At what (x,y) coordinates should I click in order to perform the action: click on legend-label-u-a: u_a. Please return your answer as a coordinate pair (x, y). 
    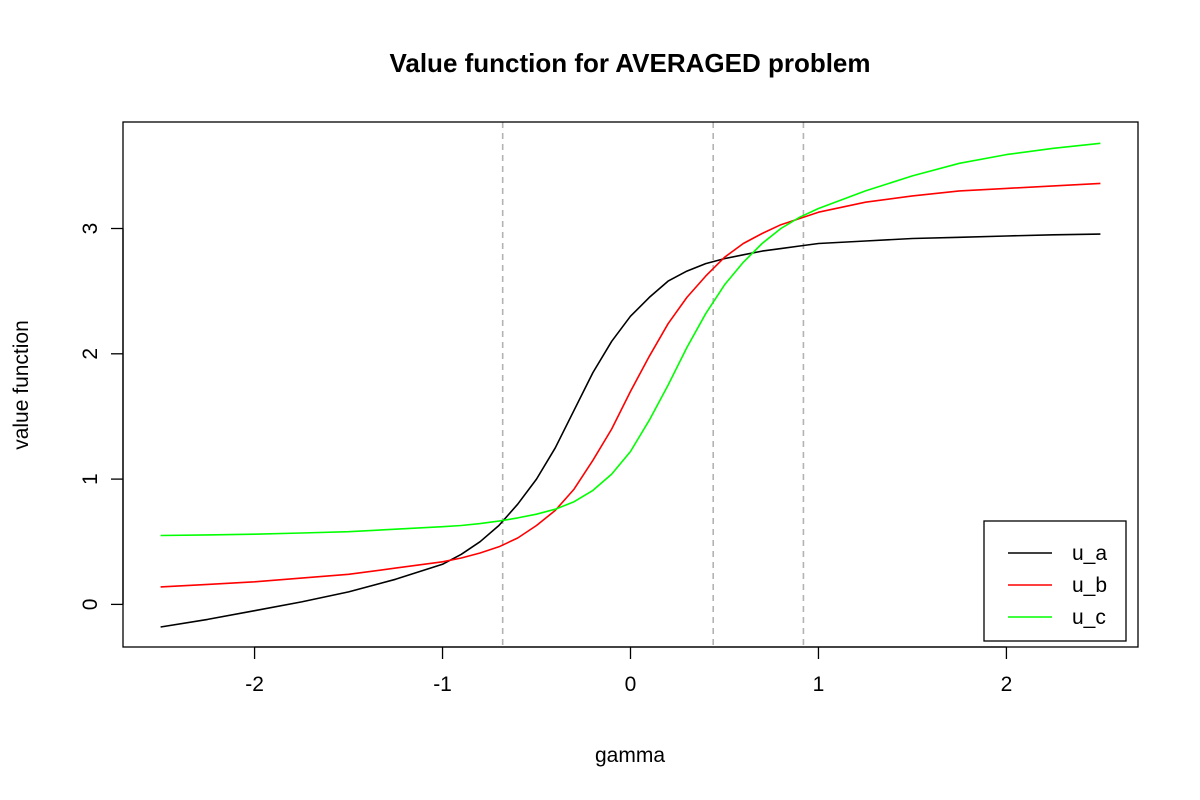
    Looking at the image, I should click on (1089, 553).